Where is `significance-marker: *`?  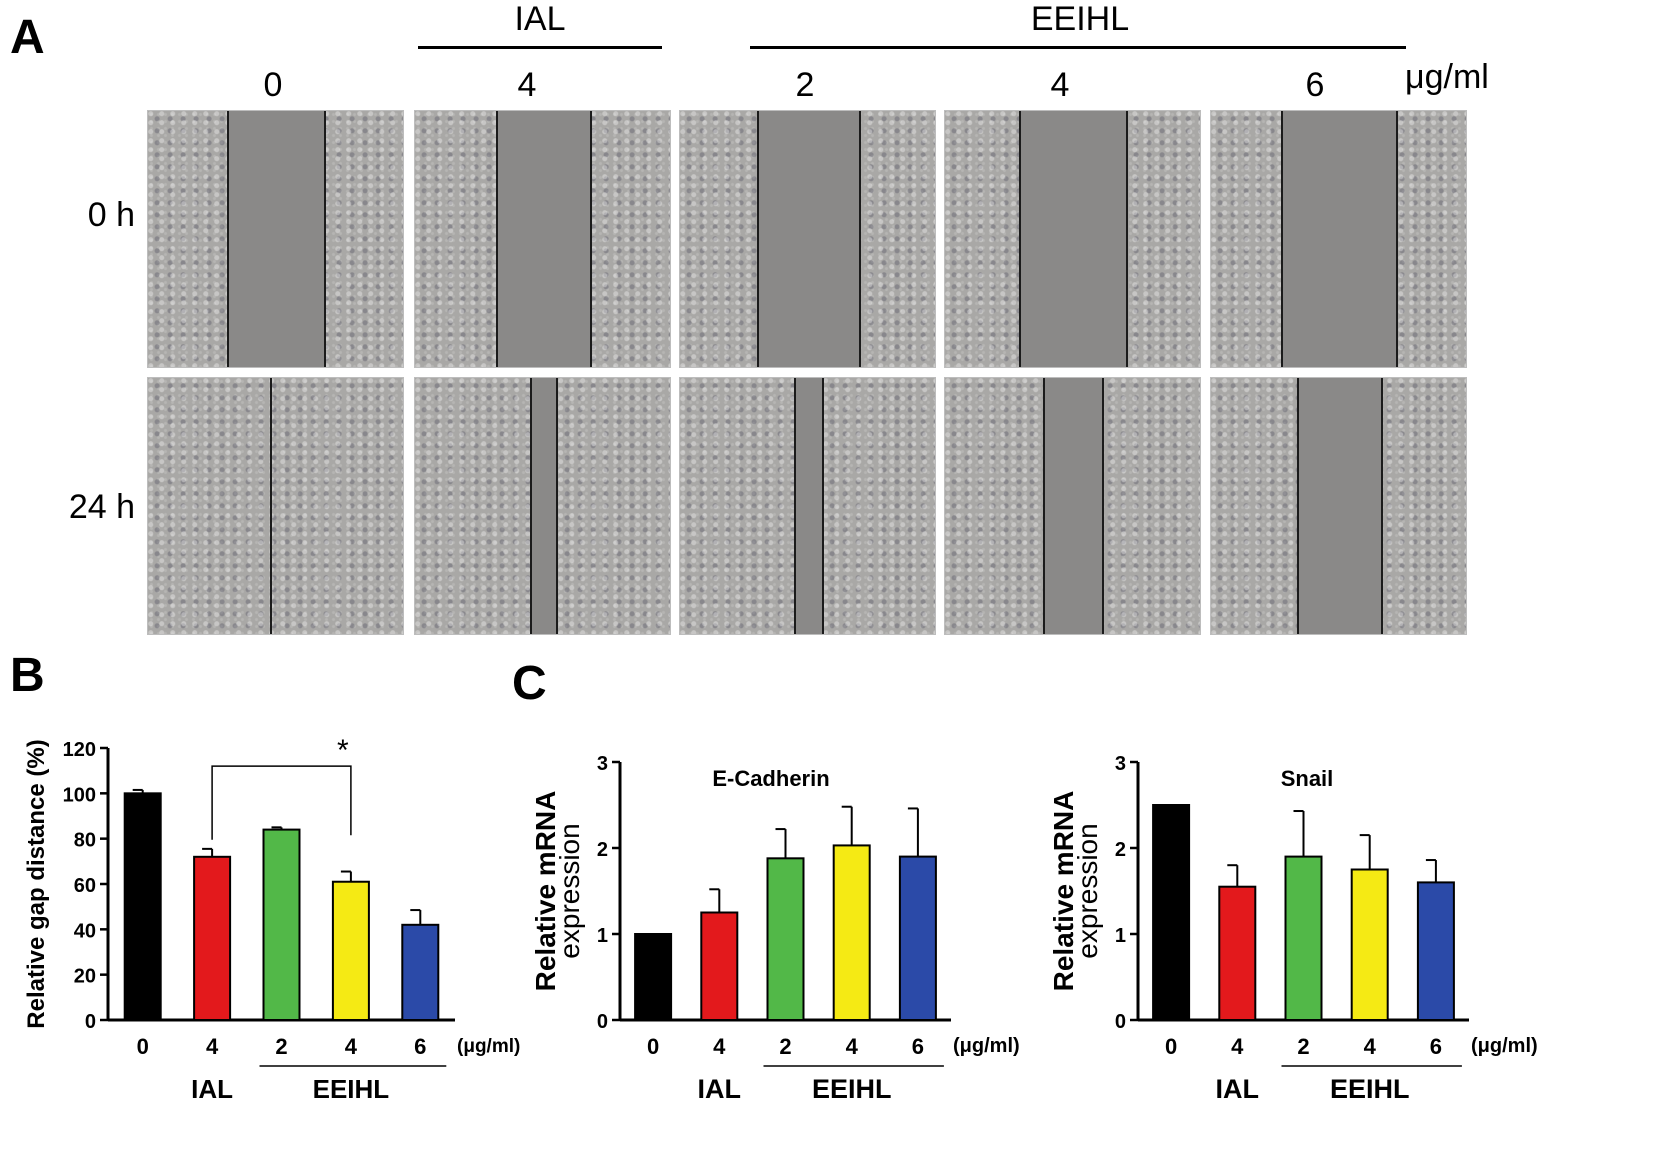 significance-marker: * is located at coordinates (343, 750).